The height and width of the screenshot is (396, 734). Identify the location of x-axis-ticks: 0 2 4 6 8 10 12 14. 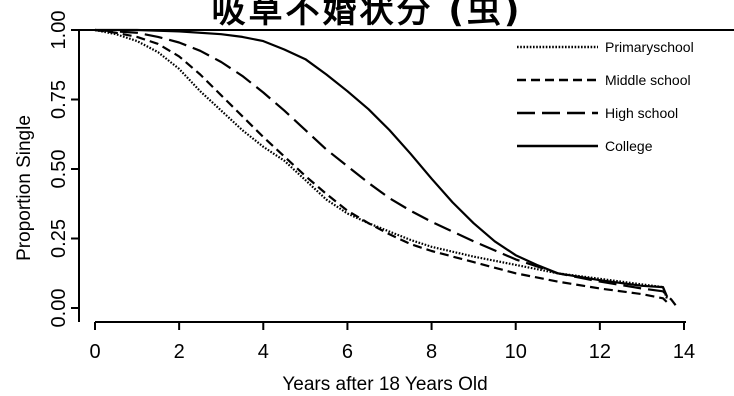
(392, 342).